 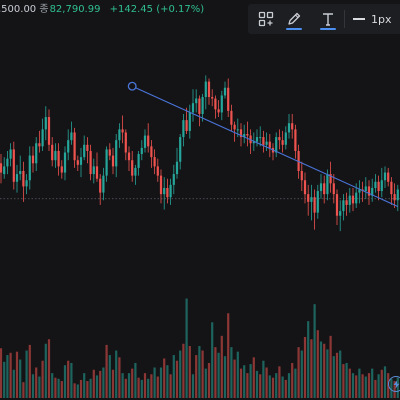 I want to click on line-color-button, so click(x=294, y=19).